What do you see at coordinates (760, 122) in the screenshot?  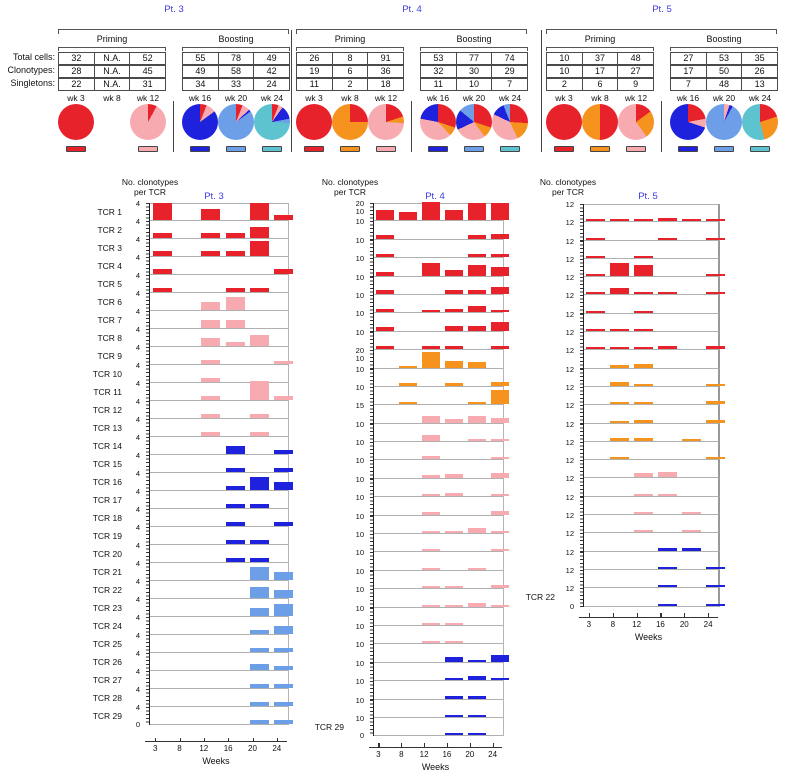 I see `clonotype-pie-wk24` at bounding box center [760, 122].